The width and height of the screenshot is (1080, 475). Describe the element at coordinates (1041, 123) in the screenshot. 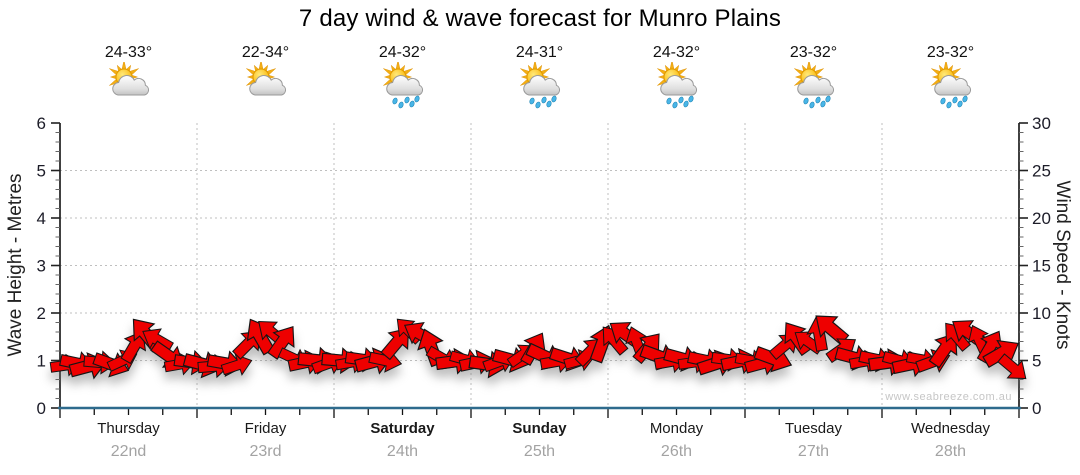

I see `y-right-tick-label: 30` at that location.